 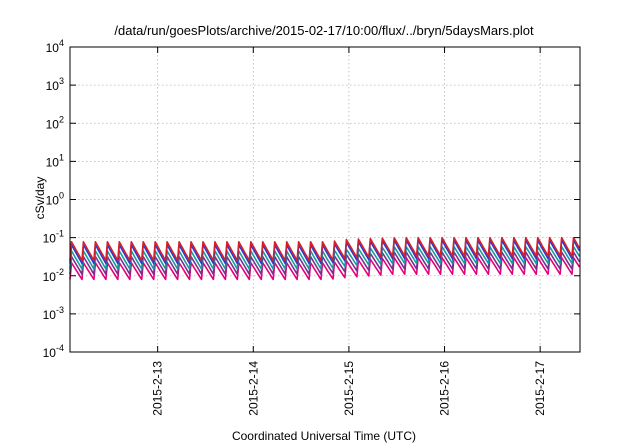 I want to click on y-tick-exponent: 3, so click(x=61, y=81).